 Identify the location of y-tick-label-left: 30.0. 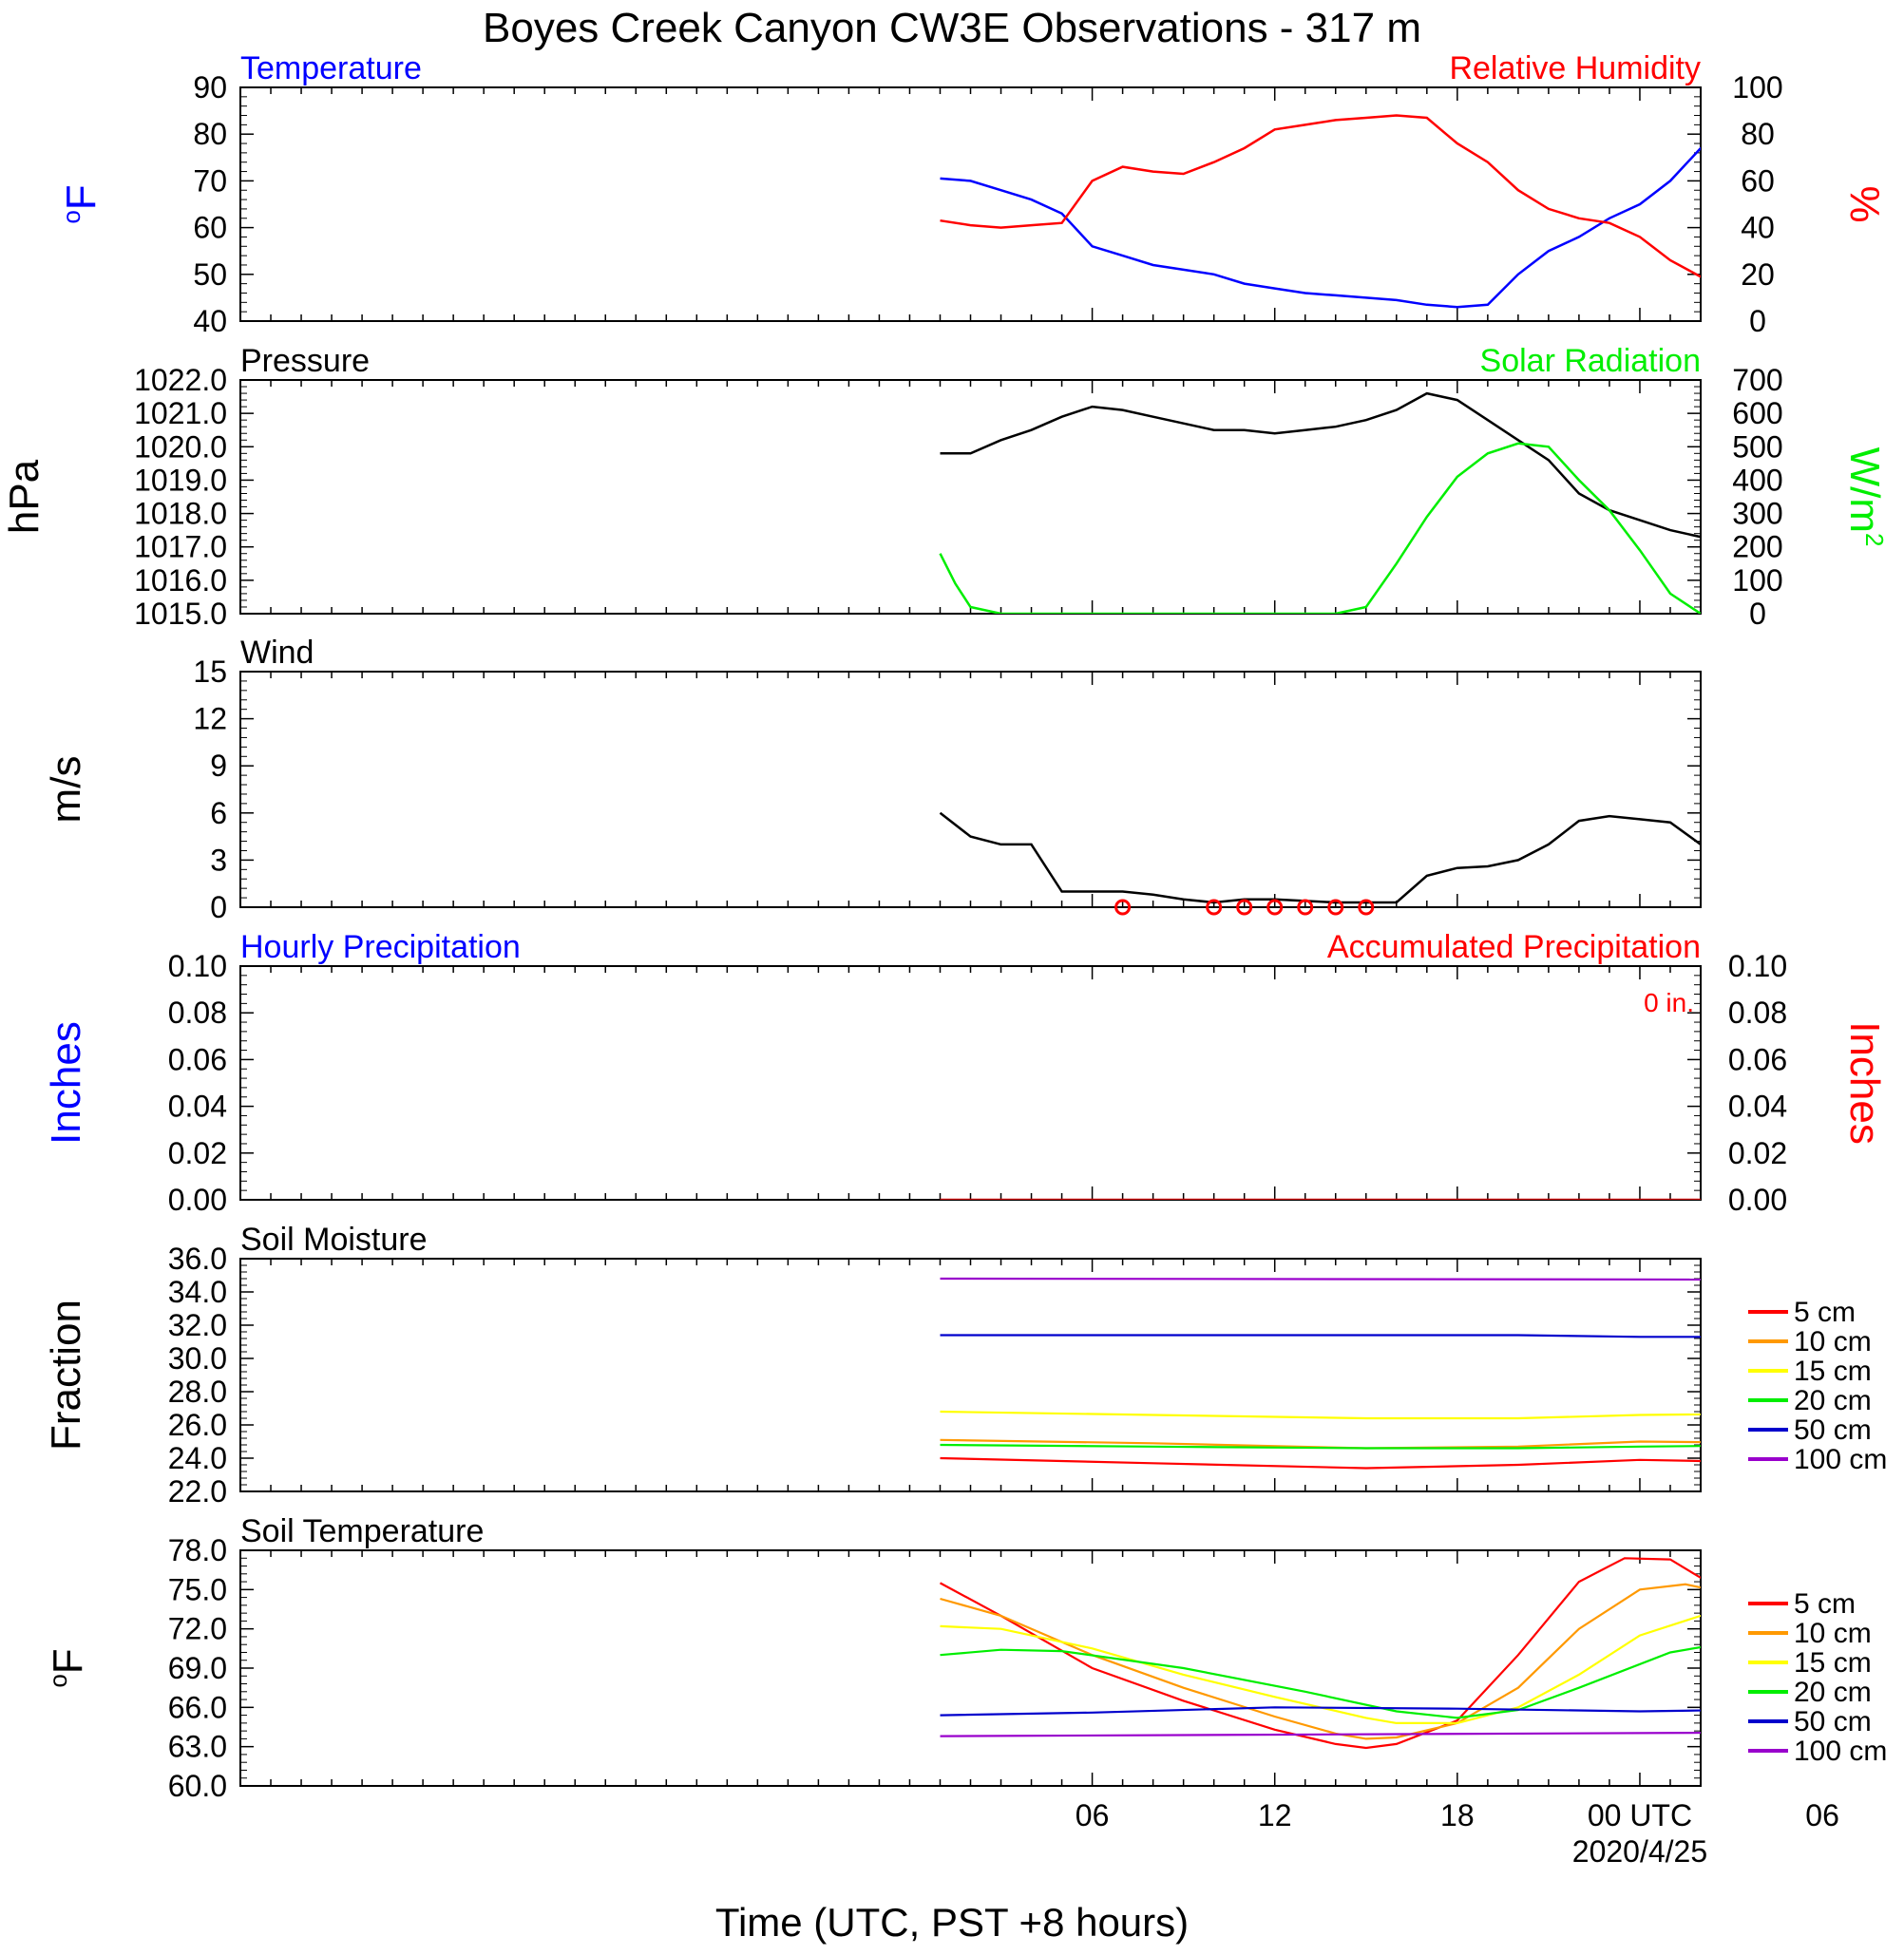
(197, 1358).